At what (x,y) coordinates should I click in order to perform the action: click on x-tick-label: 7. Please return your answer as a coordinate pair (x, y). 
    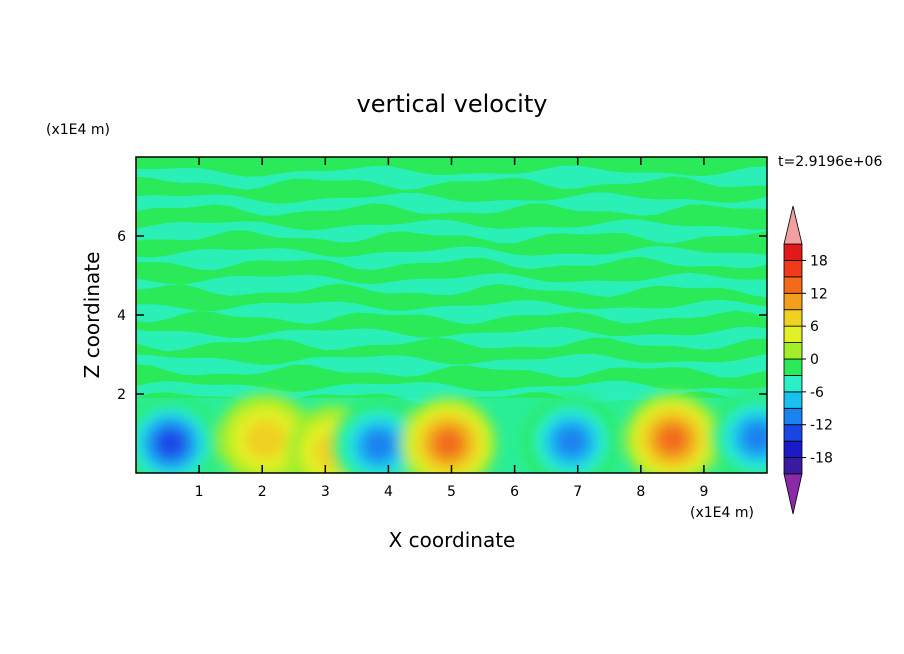
    Looking at the image, I should click on (577, 492).